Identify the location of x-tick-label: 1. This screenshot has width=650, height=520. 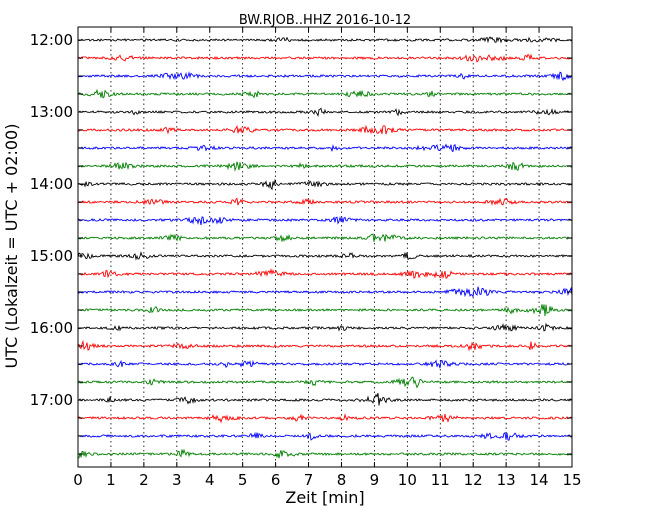
(111, 480).